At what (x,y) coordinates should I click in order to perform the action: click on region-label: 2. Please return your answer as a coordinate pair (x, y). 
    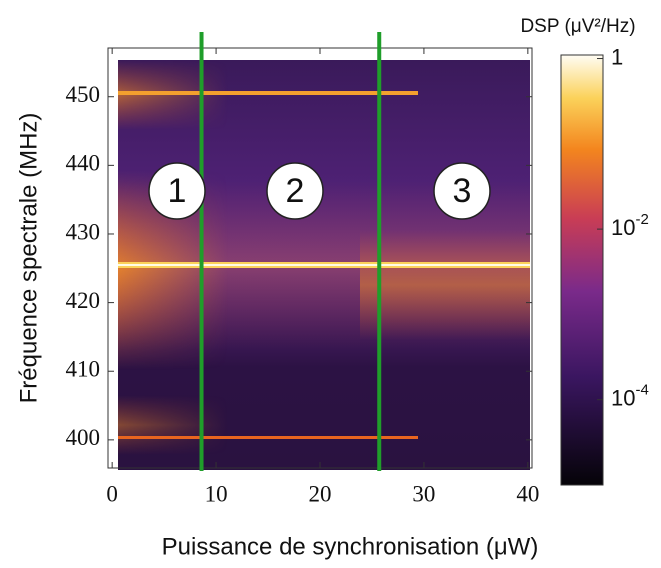
    Looking at the image, I should click on (295, 191).